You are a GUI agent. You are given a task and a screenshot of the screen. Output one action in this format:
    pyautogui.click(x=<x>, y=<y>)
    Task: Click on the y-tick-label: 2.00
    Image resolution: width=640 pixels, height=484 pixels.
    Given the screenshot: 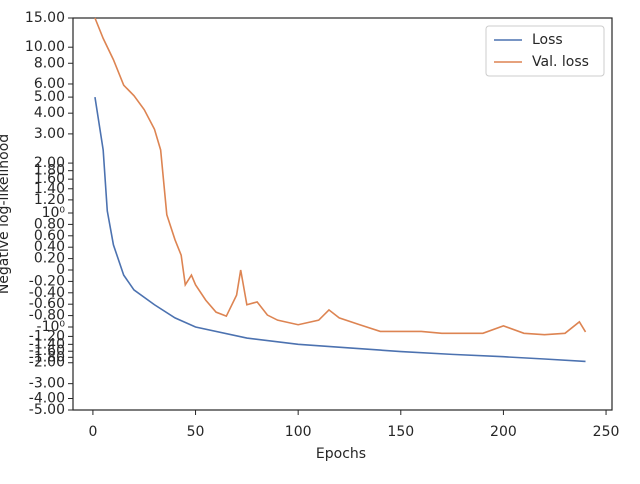 What is the action you would take?
    pyautogui.click(x=49, y=163)
    